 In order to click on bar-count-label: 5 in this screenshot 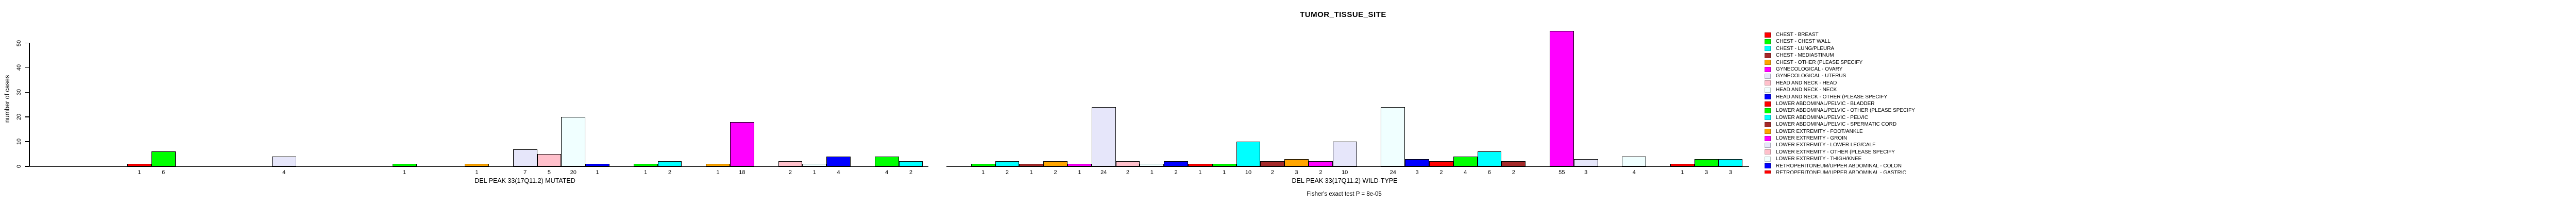, I will do `click(549, 172)`.